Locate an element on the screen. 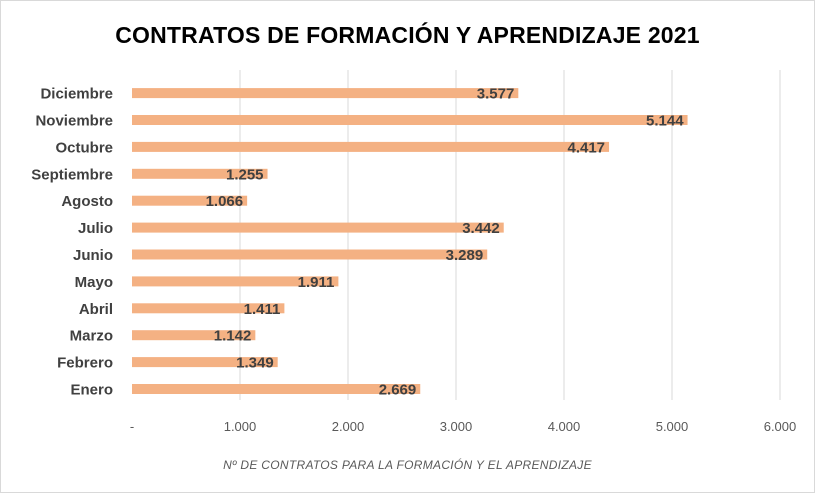 The width and height of the screenshot is (815, 493). category-label: Enero is located at coordinates (91, 390).